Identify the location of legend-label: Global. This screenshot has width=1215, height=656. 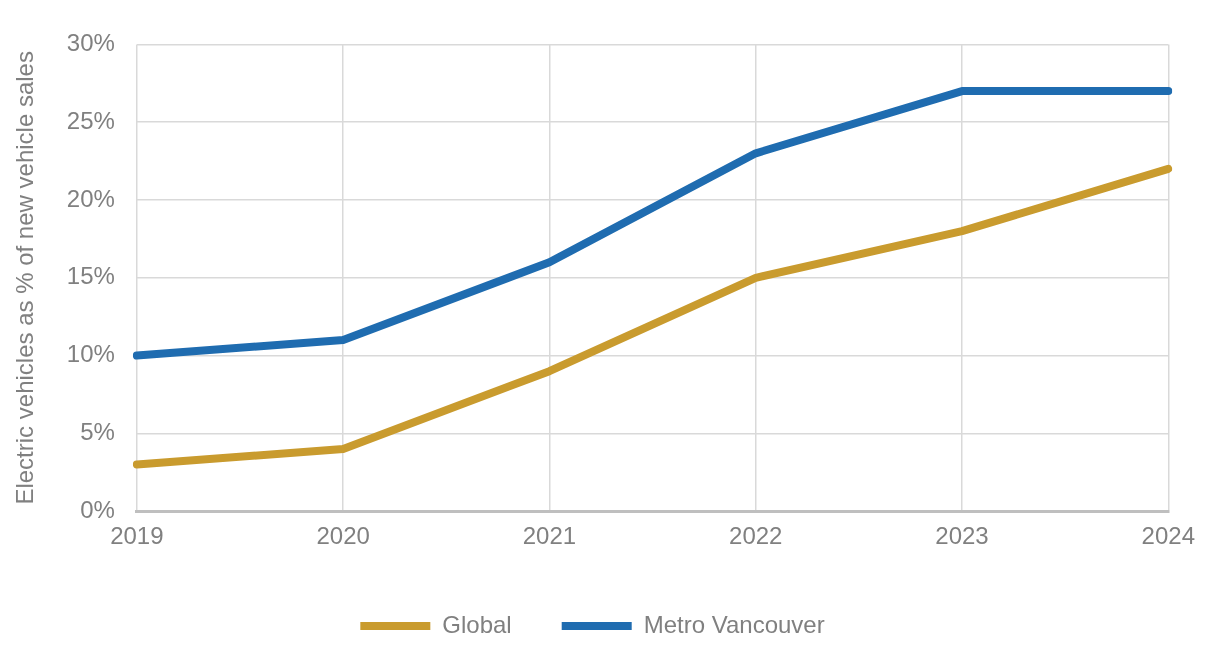
(477, 624).